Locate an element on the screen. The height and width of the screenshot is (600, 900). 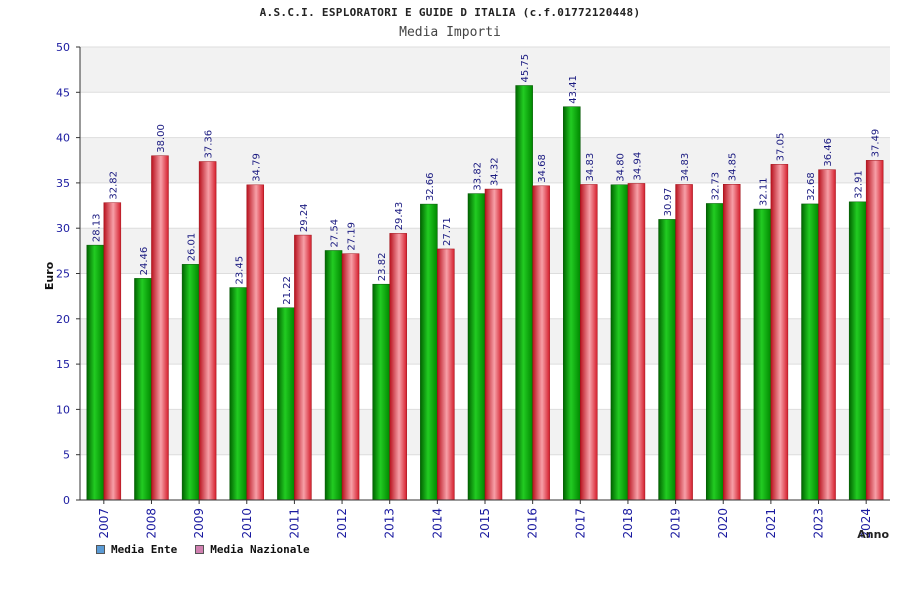
chart-subtitle: Media Importi is located at coordinates (450, 32).